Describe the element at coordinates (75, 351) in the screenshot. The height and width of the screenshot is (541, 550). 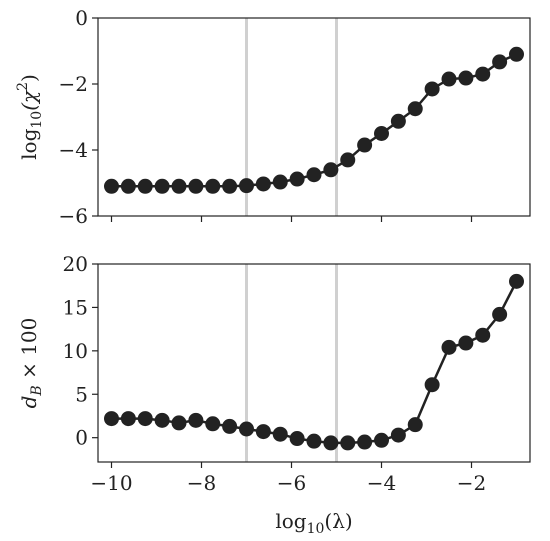
I see `bot-y-tick-label: 10` at that location.